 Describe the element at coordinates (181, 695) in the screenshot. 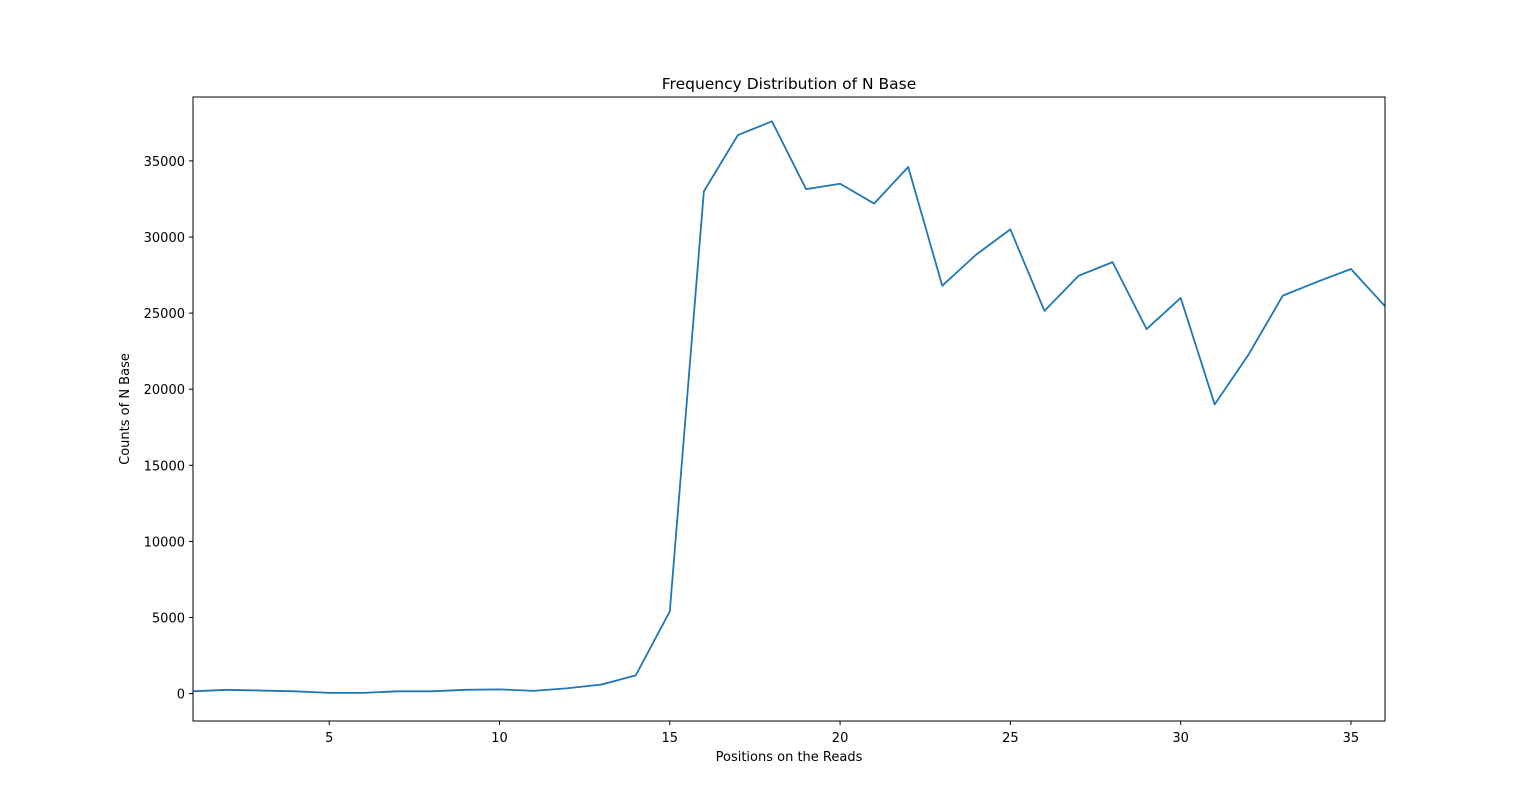

I see `y-tick-label: 0` at that location.